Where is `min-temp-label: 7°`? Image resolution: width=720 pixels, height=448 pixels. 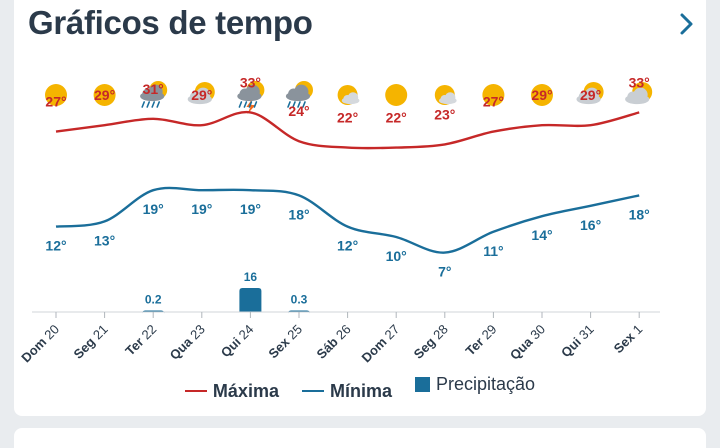
min-temp-label: 7° is located at coordinates (444, 272).